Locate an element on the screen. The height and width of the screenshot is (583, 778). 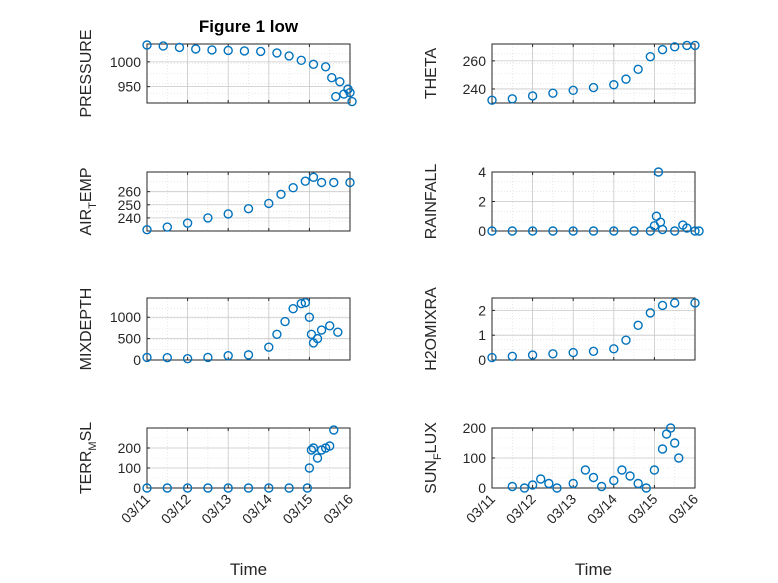
x-tick-label: 03/16 is located at coordinates (338, 509).